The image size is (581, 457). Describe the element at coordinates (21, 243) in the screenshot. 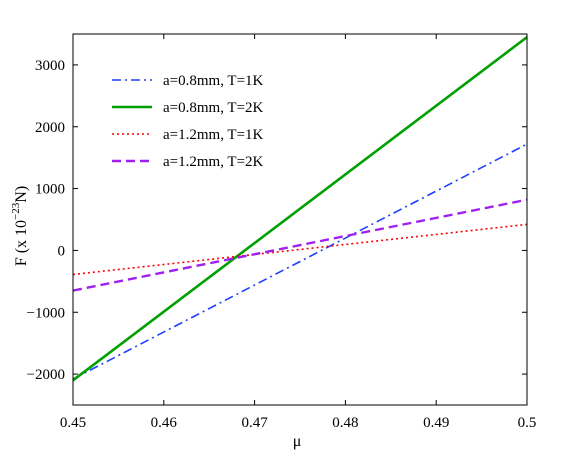

I see `y-axis-title-main: F (x 10` at that location.